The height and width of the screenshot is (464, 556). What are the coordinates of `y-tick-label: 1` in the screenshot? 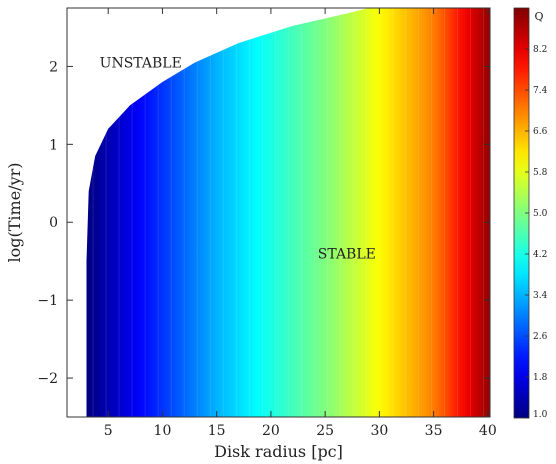 It's located at (53, 145).